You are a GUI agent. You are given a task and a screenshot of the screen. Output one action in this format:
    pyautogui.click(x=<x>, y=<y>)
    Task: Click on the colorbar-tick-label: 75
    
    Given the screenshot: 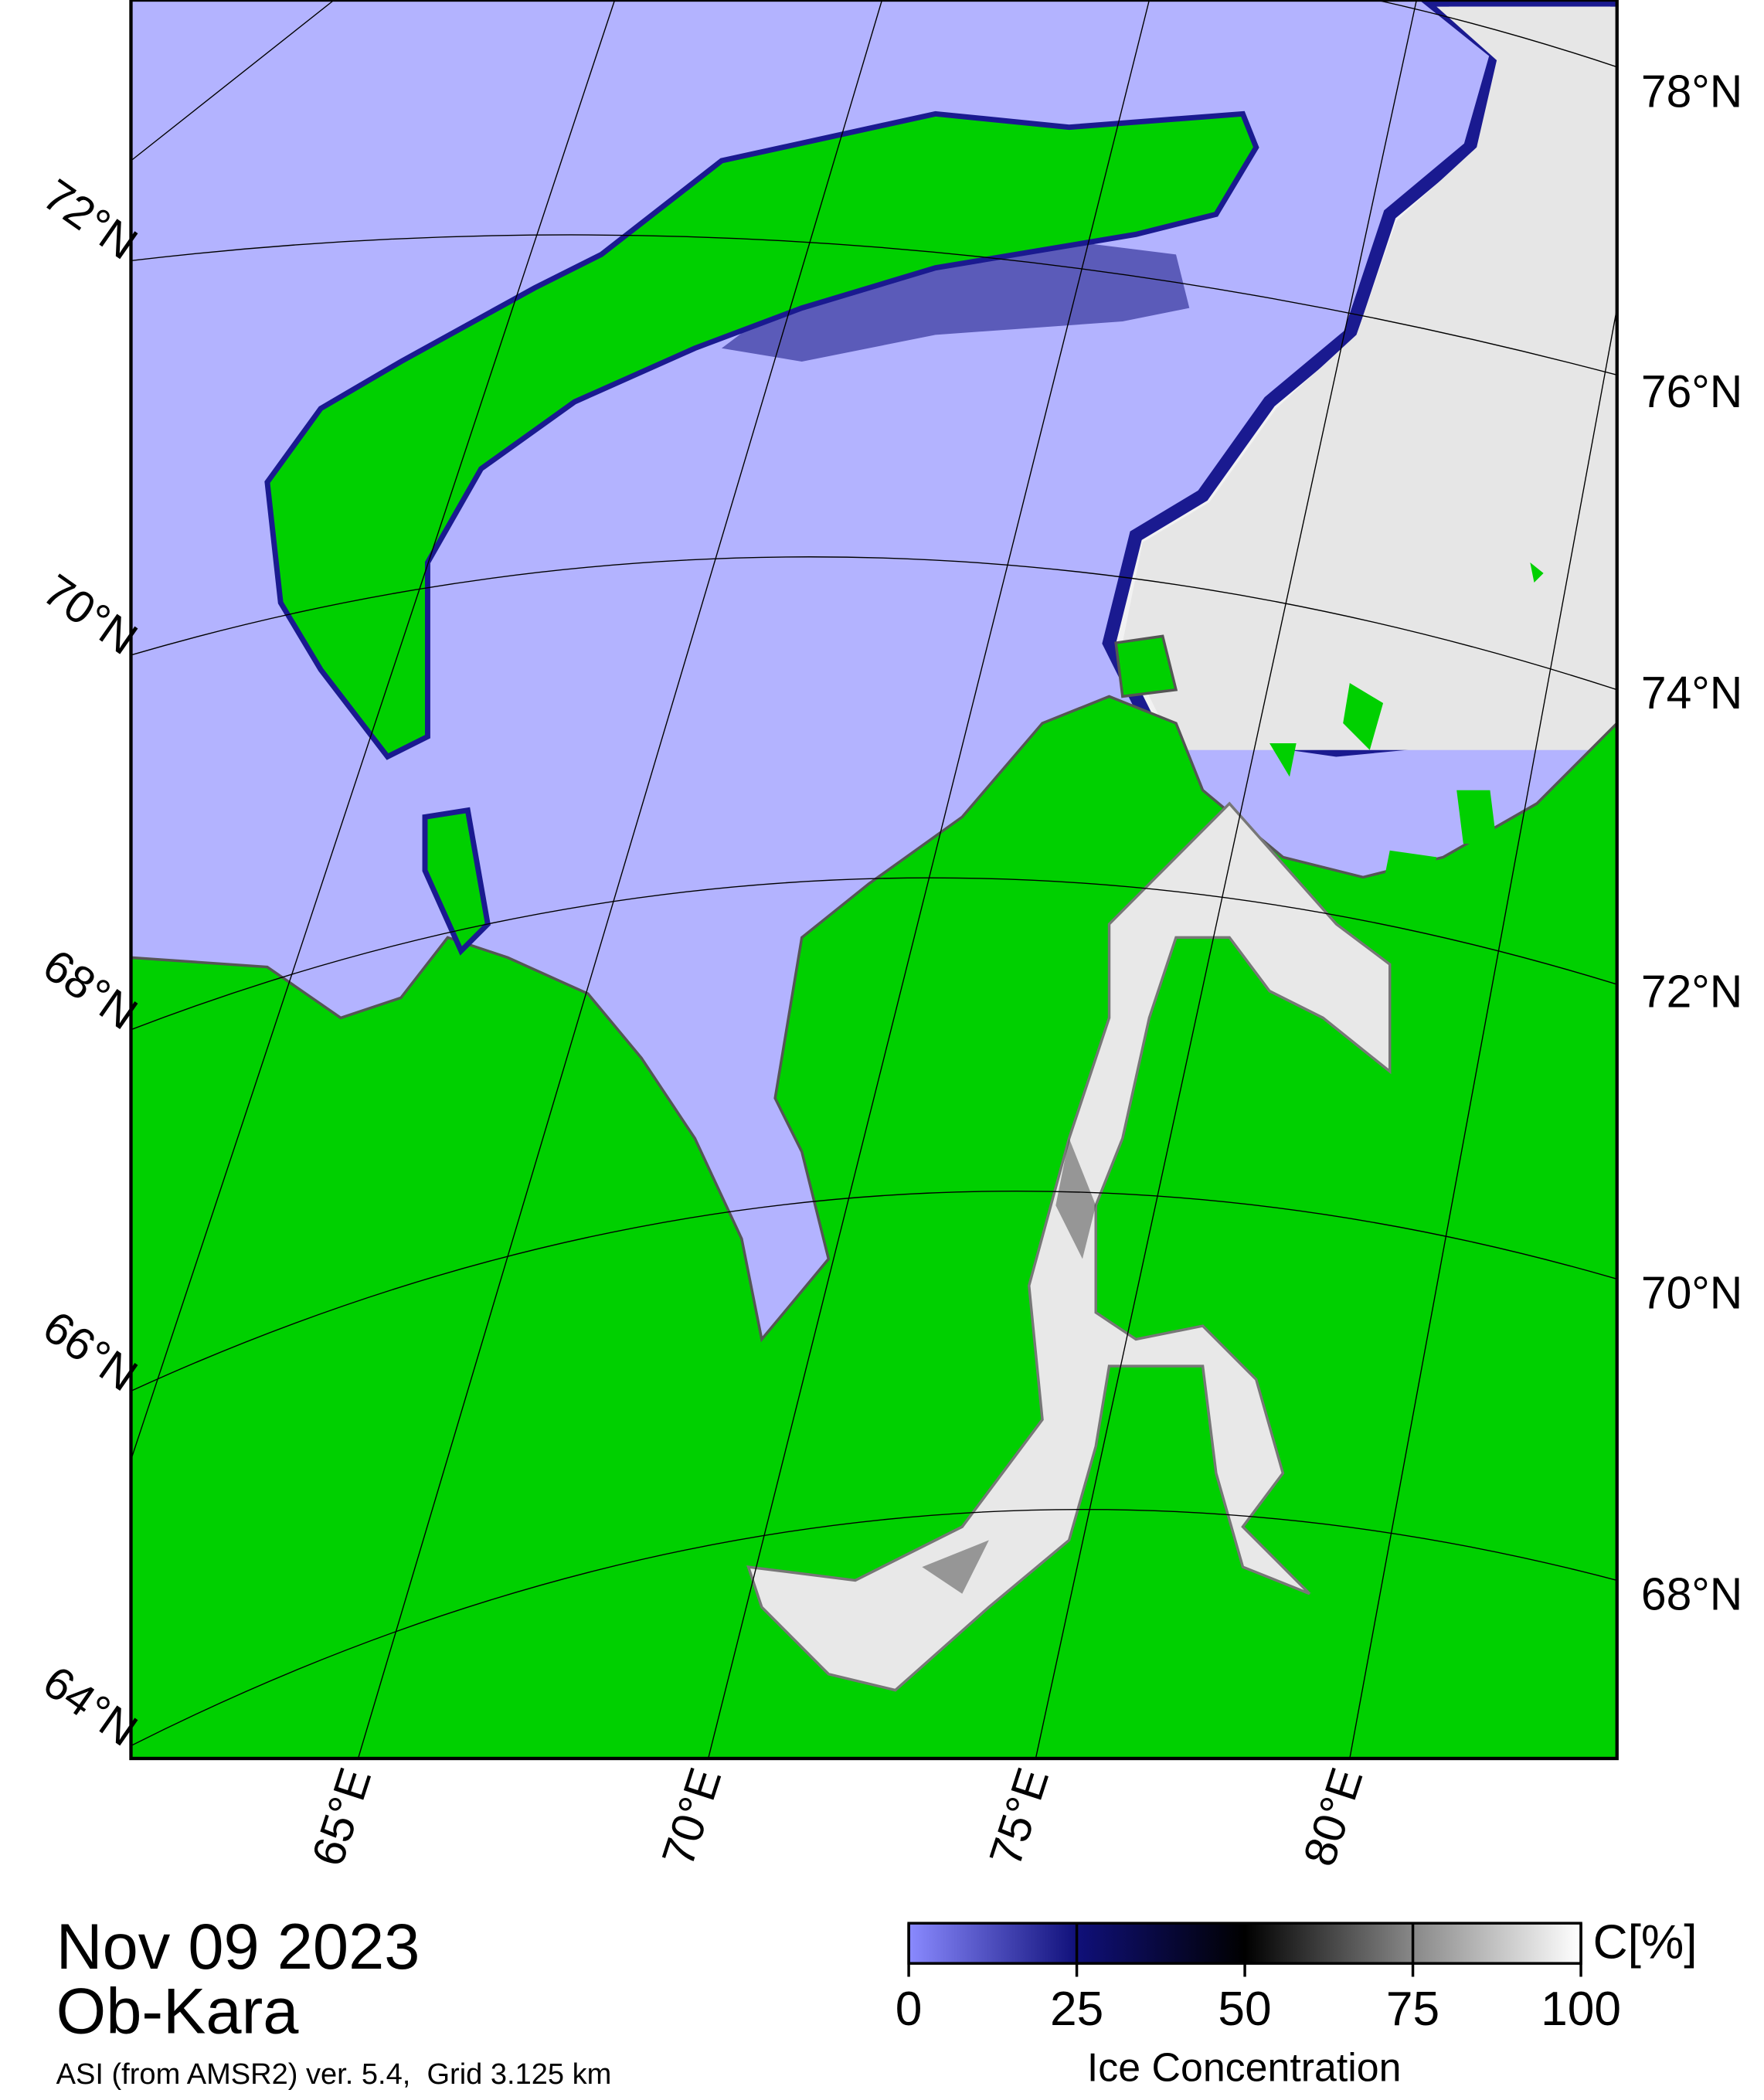 What is the action you would take?
    pyautogui.click(x=1412, y=2009)
    